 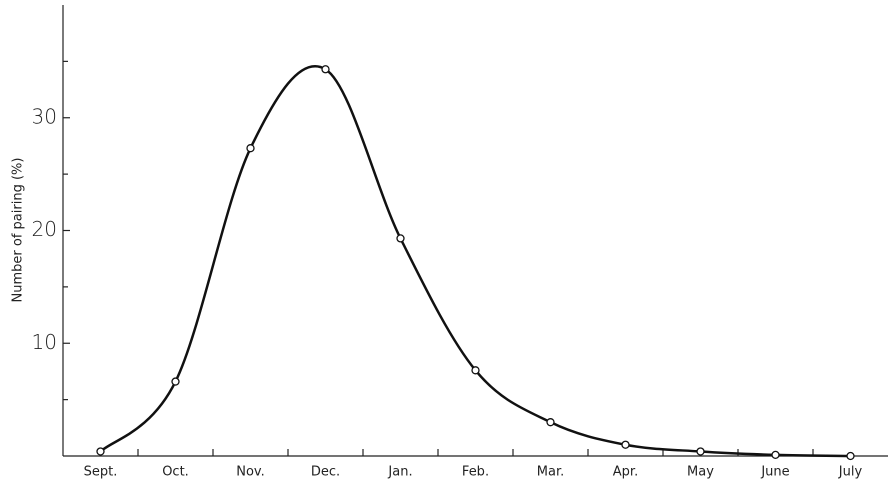 What do you see at coordinates (475, 472) in the screenshot?
I see `x-tick-label: Feb.` at bounding box center [475, 472].